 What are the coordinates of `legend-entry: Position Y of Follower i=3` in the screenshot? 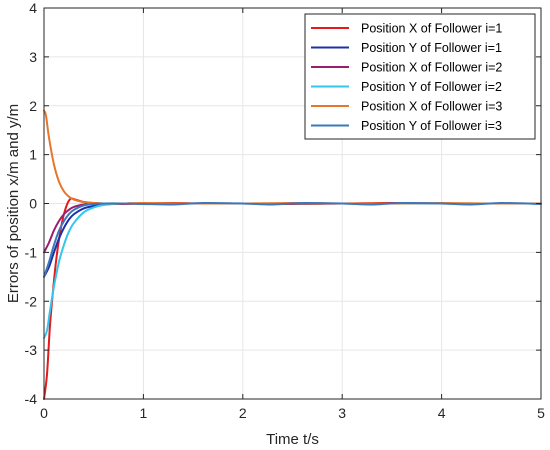 It's located at (431, 126).